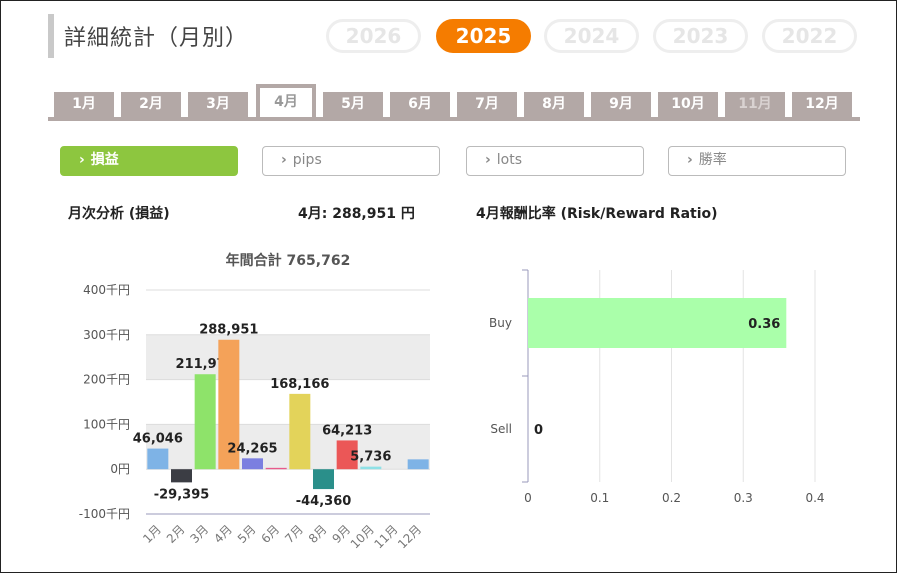 The image size is (900, 576). Describe the element at coordinates (106, 335) in the screenshot. I see `y-tick-label: 300千円` at that location.